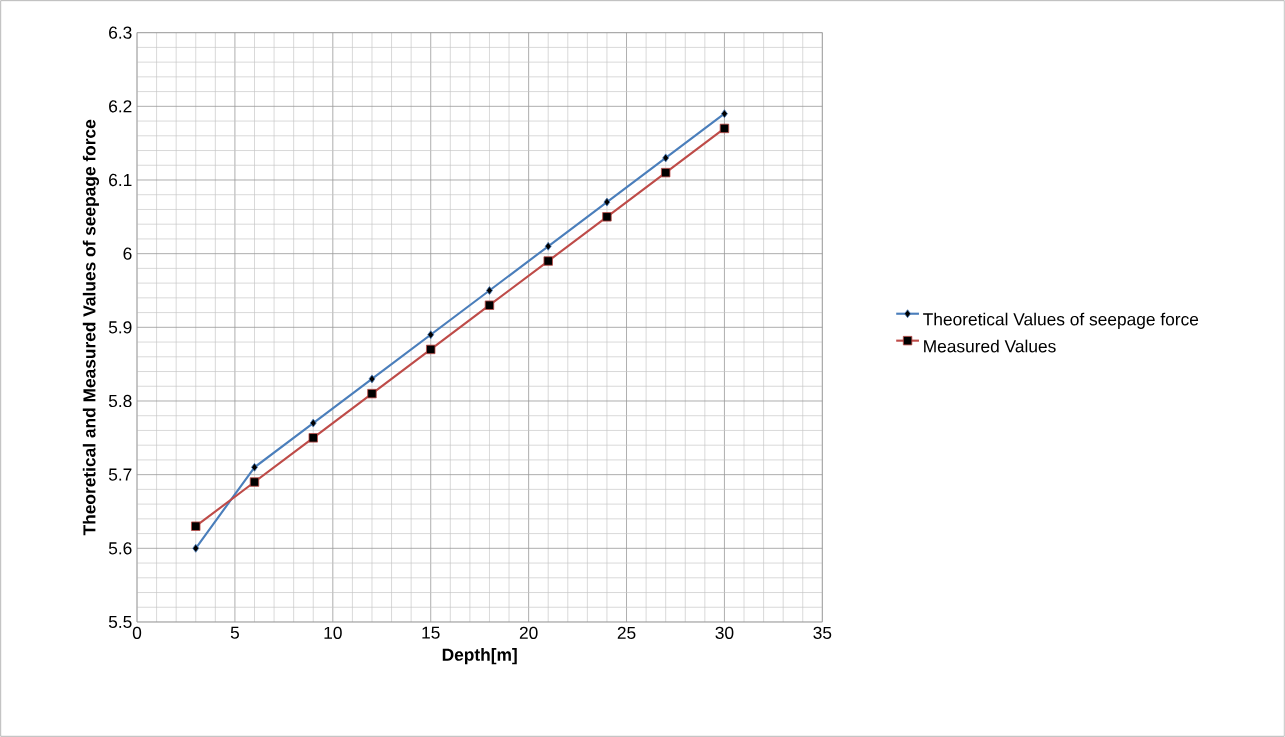  What do you see at coordinates (333, 632) in the screenshot?
I see `x-tick-label: 10` at bounding box center [333, 632].